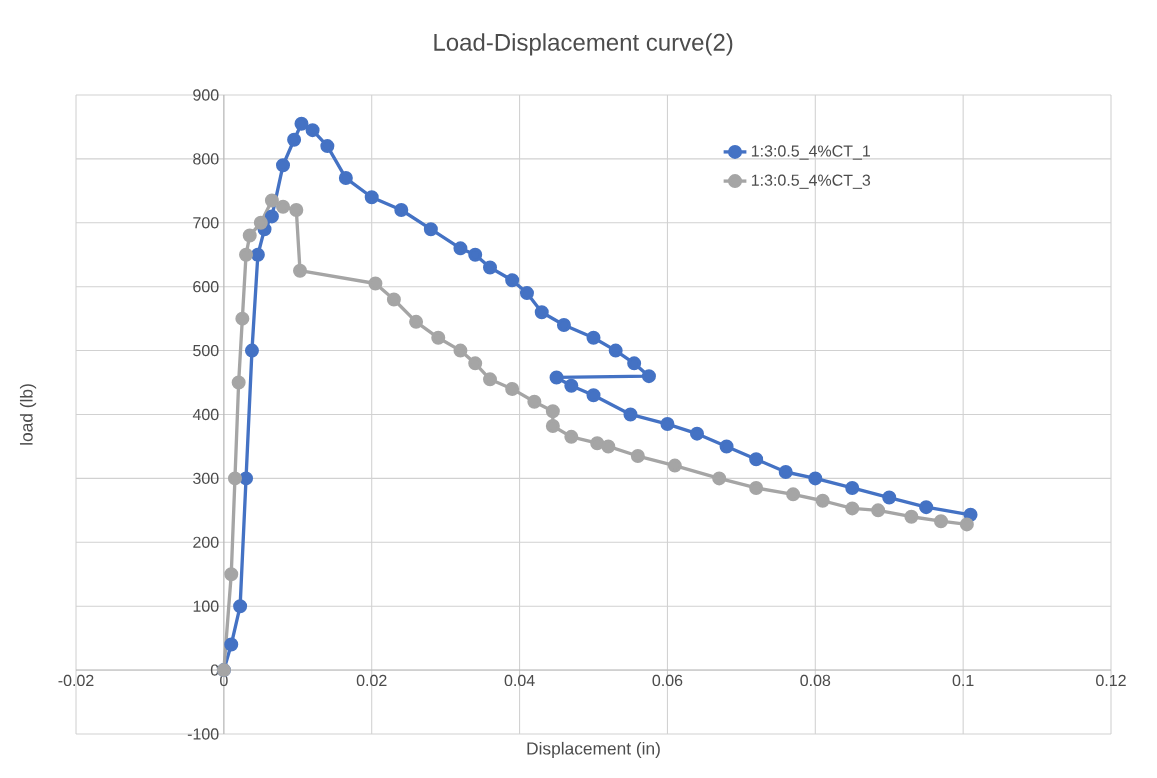 The image size is (1157, 778). What do you see at coordinates (206, 606) in the screenshot?
I see `y-tick-label: 100` at bounding box center [206, 606].